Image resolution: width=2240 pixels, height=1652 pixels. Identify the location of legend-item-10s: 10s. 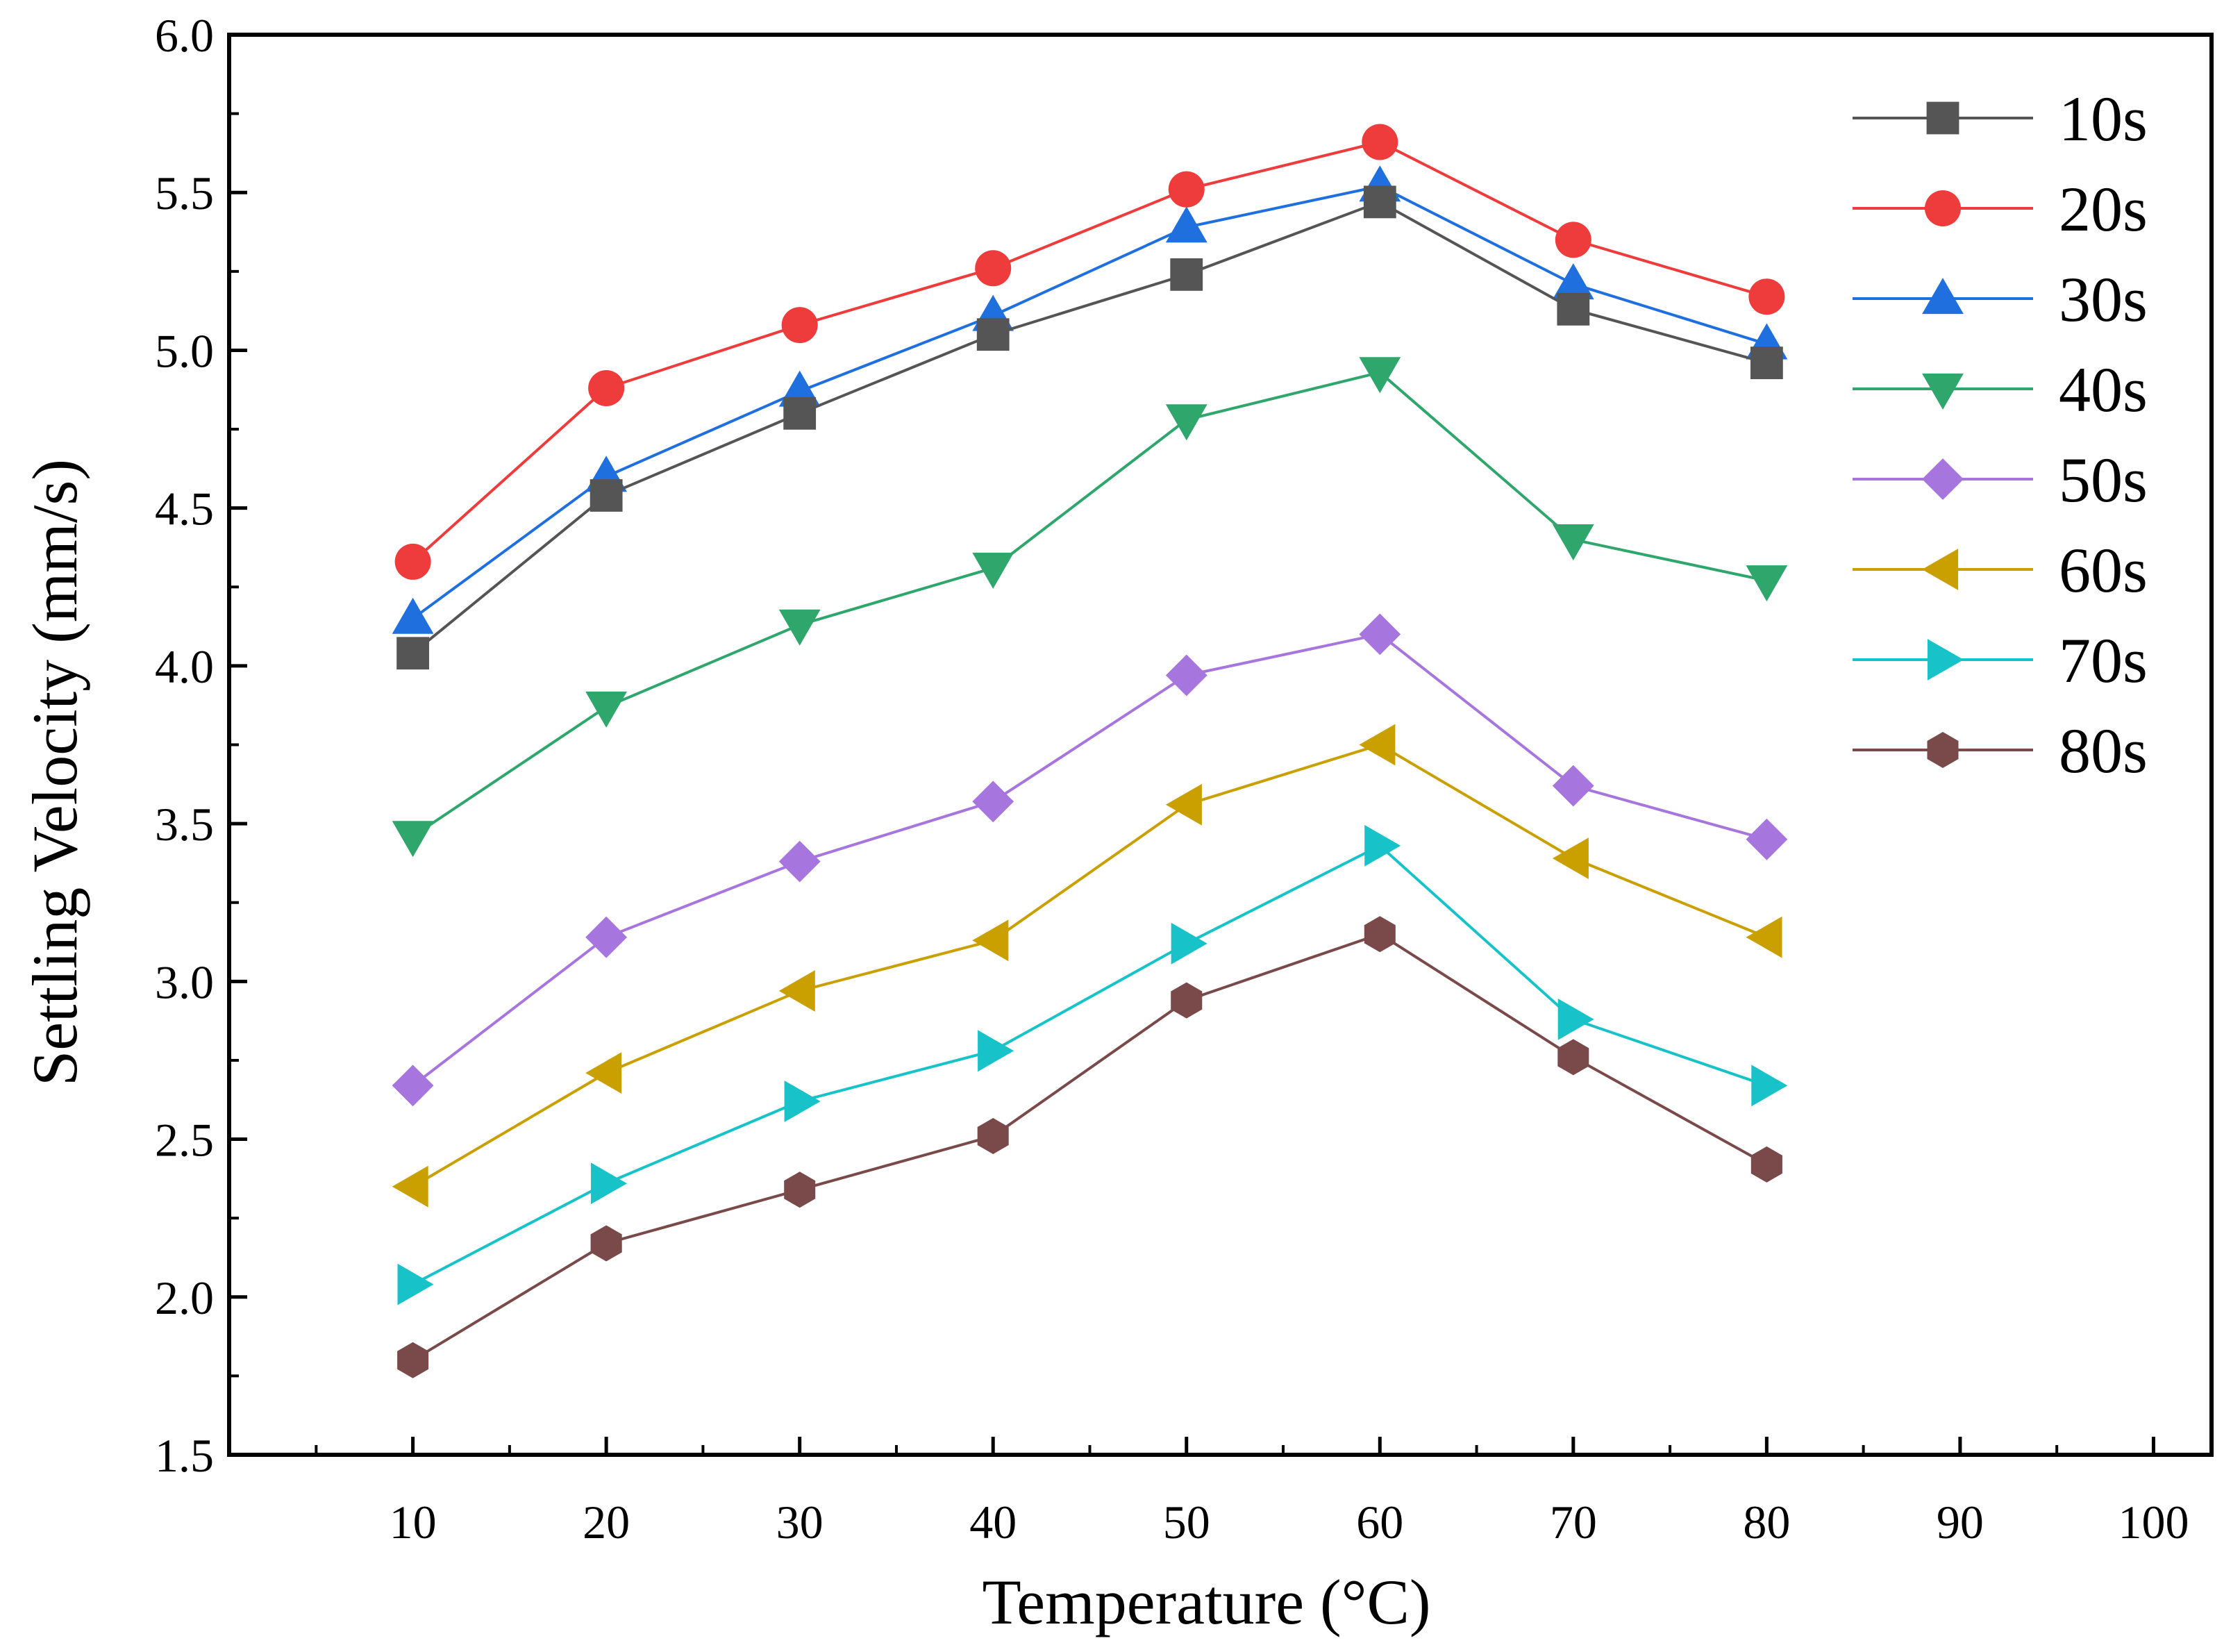
(2000, 118).